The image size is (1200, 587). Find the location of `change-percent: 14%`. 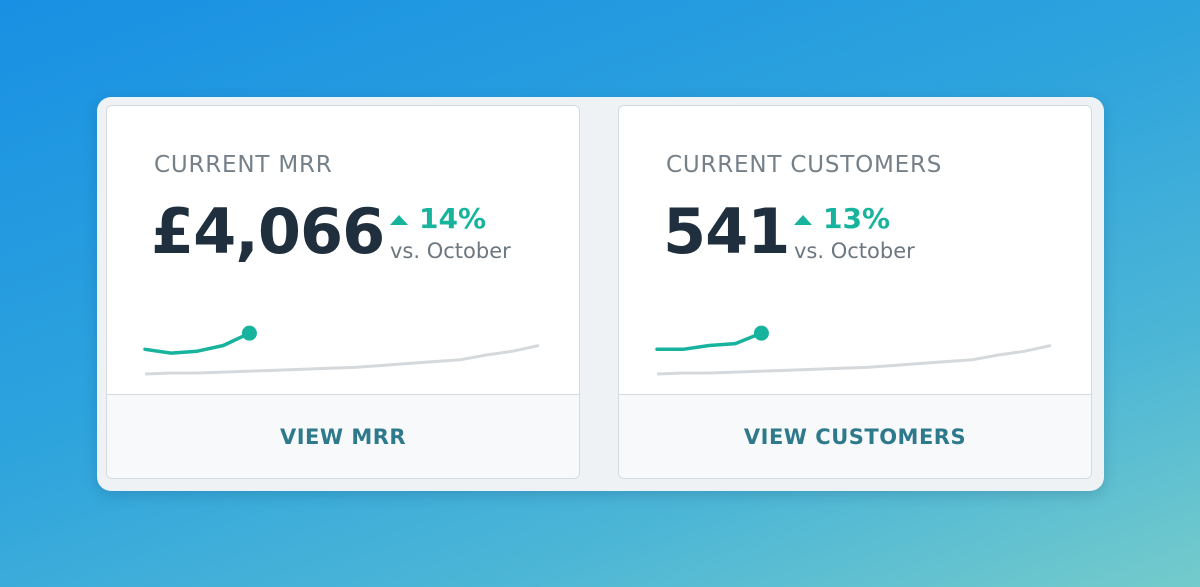

change-percent: 14% is located at coordinates (453, 218).